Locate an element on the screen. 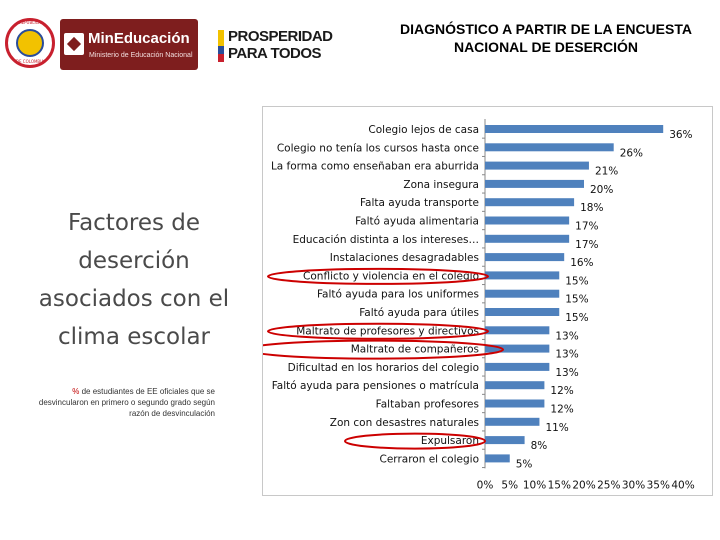 The image size is (720, 540). category-label: Maltrato de profesores y directivos is located at coordinates (387, 331).